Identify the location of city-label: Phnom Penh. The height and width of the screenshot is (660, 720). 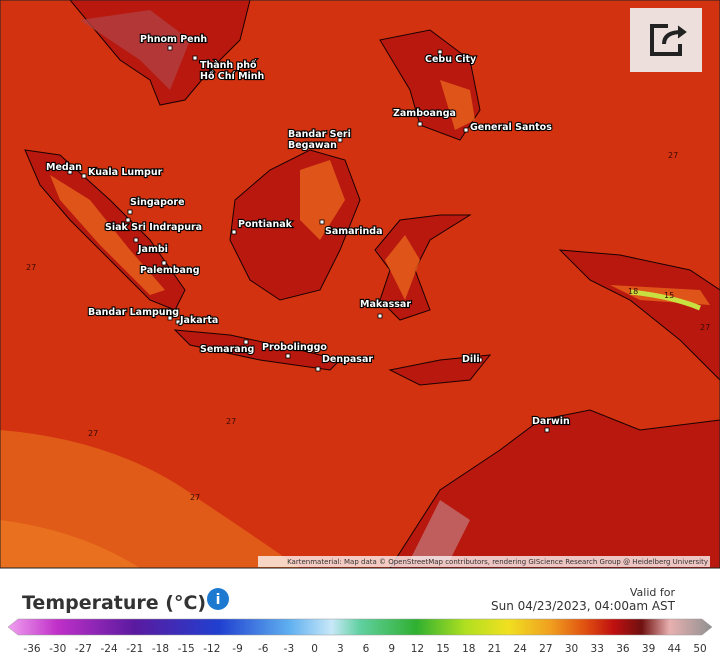
(173, 39).